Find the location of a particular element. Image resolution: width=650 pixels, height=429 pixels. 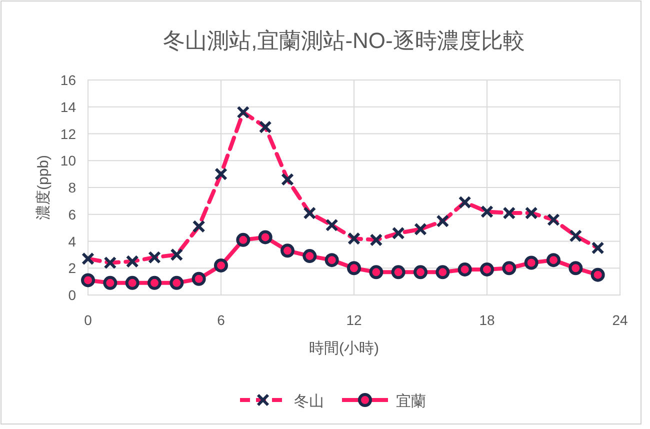

y-tick-label: 16 is located at coordinates (68, 80).